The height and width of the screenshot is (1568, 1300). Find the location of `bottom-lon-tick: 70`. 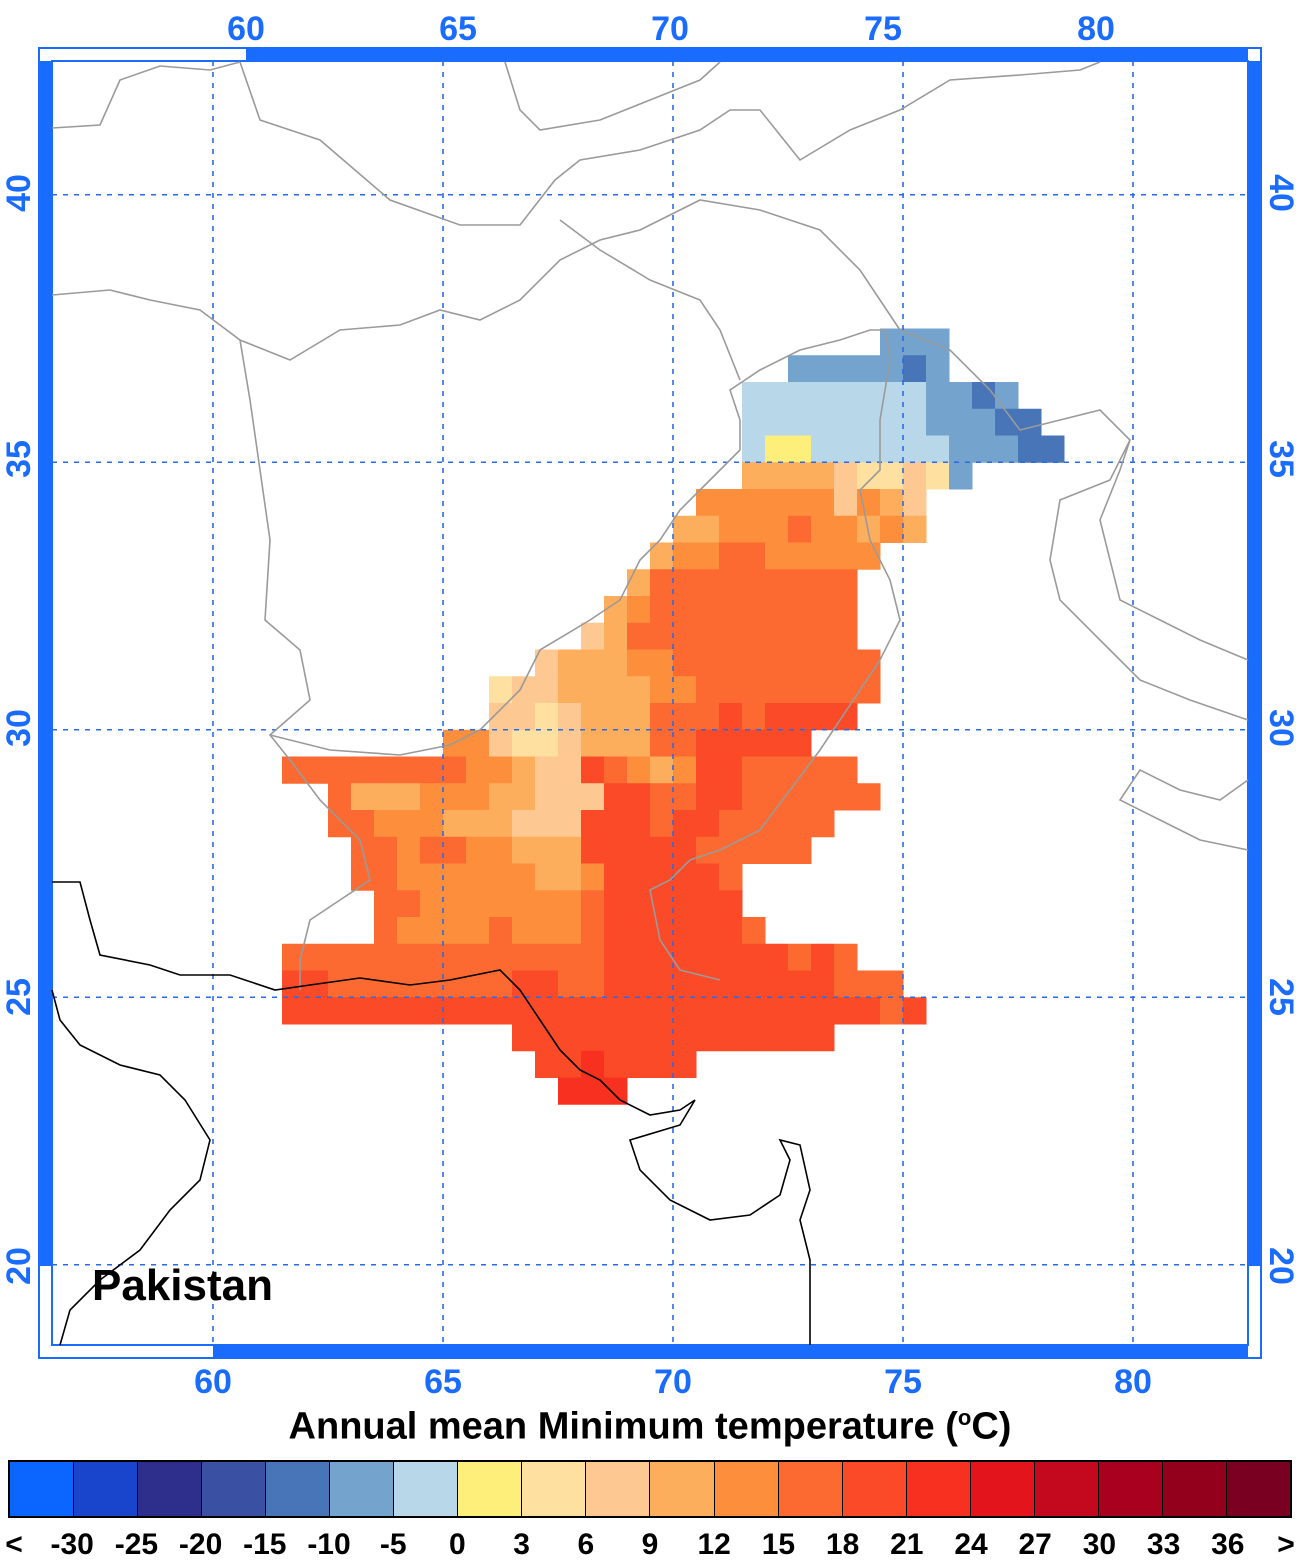

bottom-lon-tick: 70 is located at coordinates (673, 1381).